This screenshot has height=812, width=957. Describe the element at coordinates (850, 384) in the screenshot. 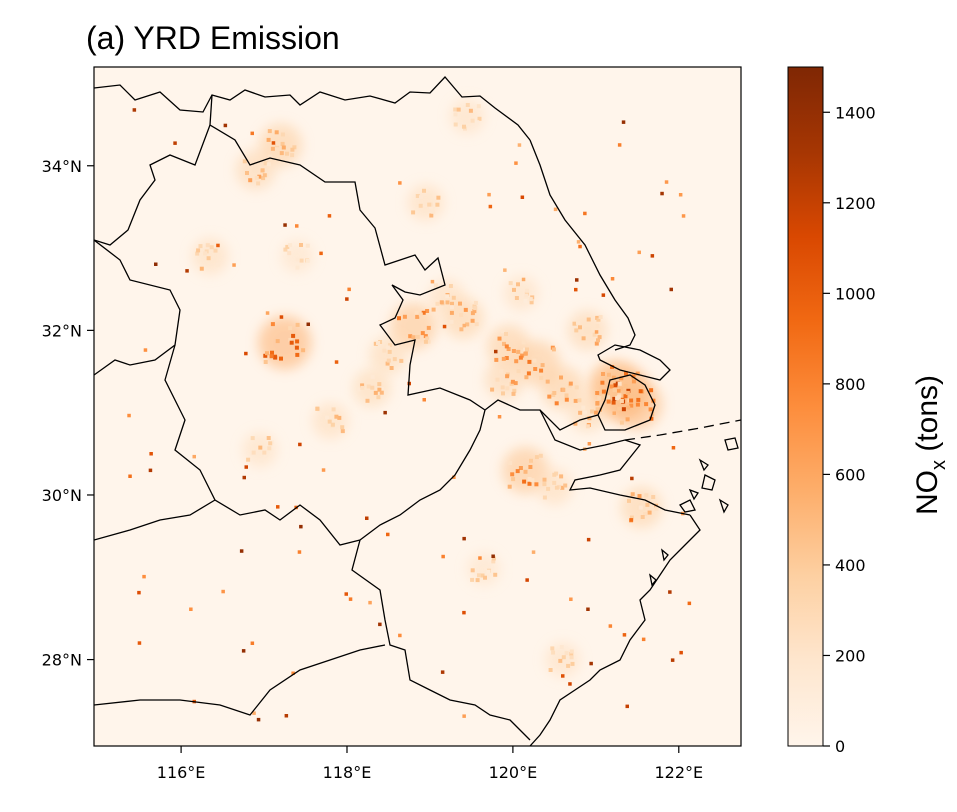

I see `colorbar-tick-label: 800` at that location.